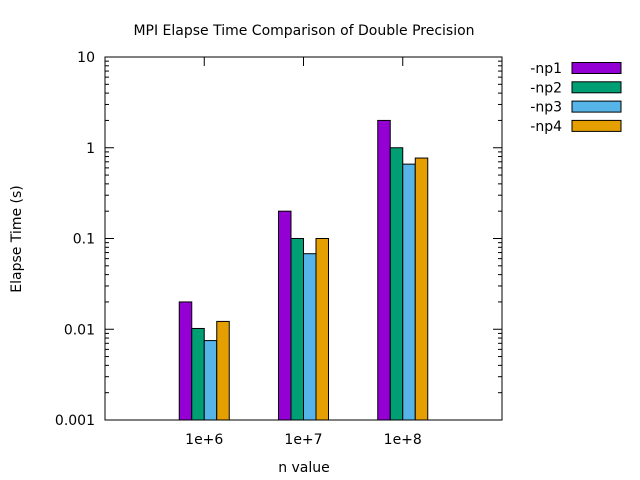 Image resolution: width=640 pixels, height=480 pixels. Describe the element at coordinates (396, 284) in the screenshot. I see `bar-np2-1e+8` at that location.